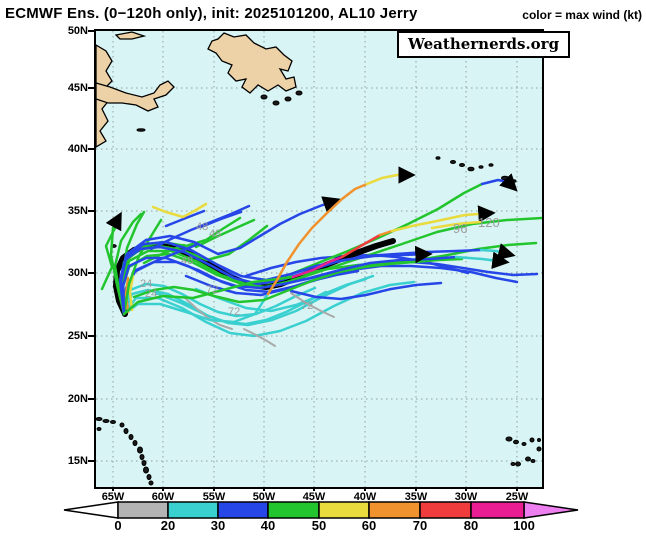 The image size is (646, 538). I want to click on colorbar-tick-label: 50, so click(319, 525).